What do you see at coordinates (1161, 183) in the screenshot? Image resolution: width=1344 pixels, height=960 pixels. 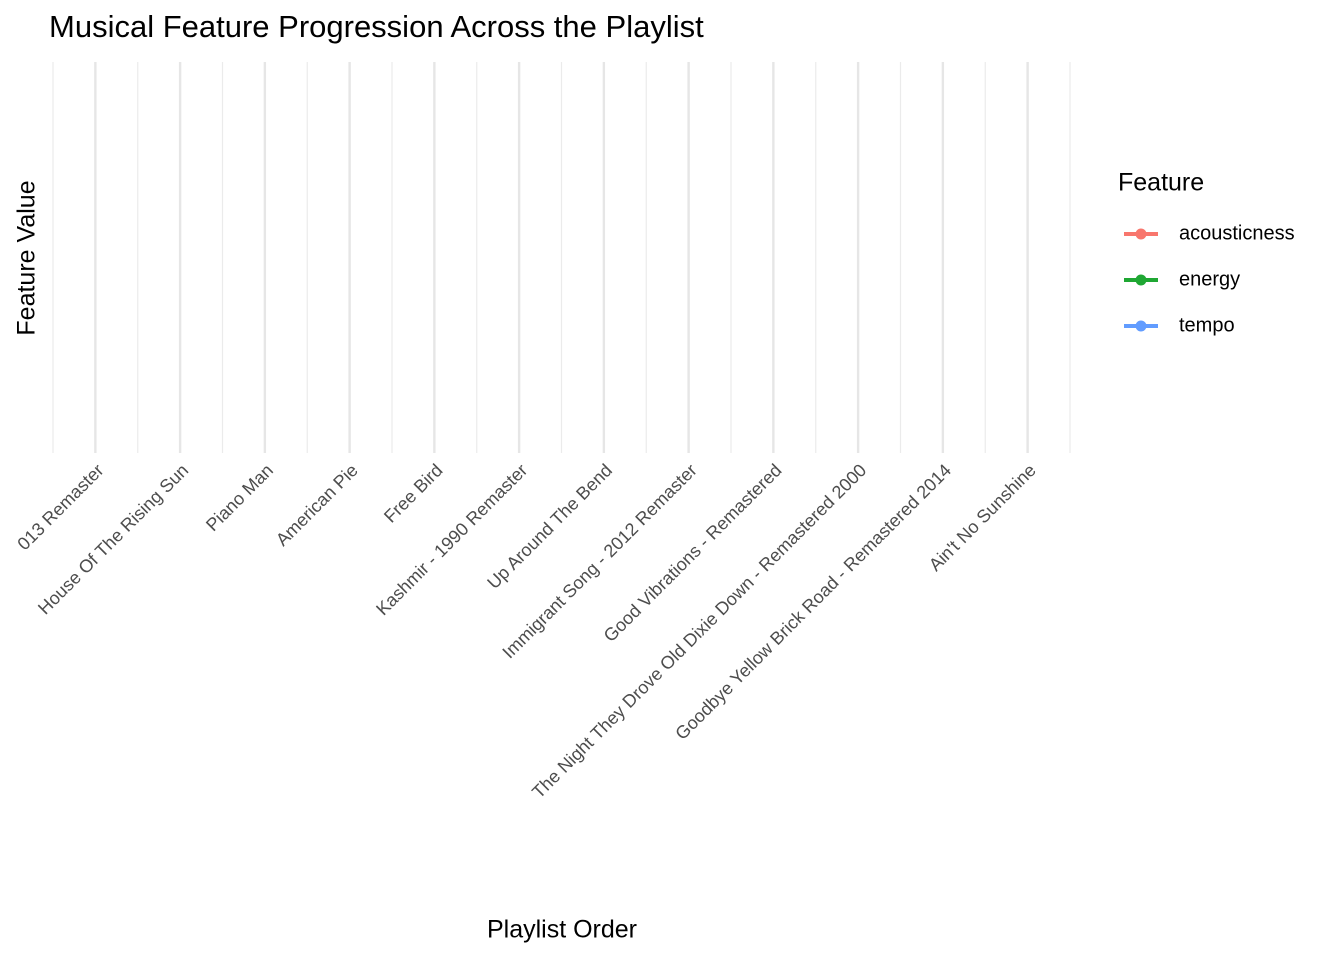 I see `legend-title: Feature` at bounding box center [1161, 183].